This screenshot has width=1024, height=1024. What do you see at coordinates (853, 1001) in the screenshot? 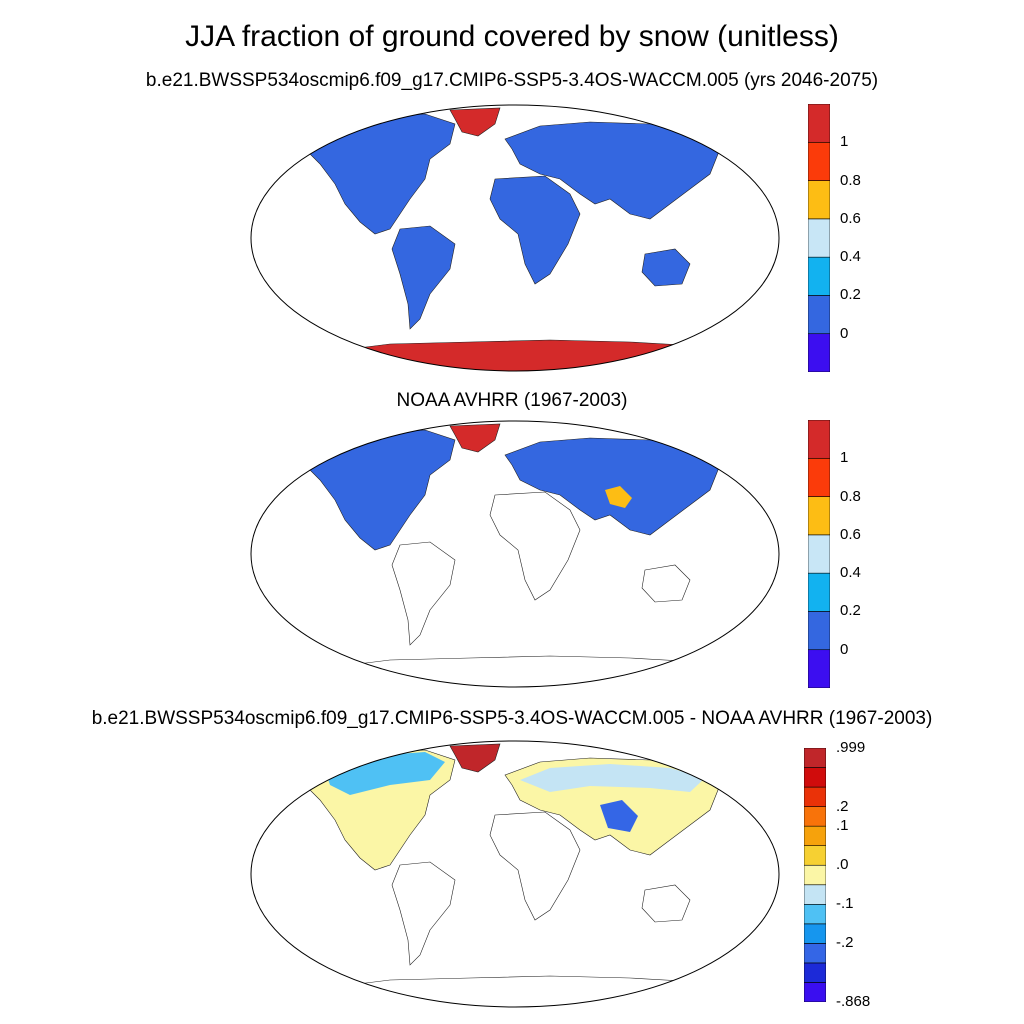
I see `colorbar-label: -.868` at bounding box center [853, 1001].